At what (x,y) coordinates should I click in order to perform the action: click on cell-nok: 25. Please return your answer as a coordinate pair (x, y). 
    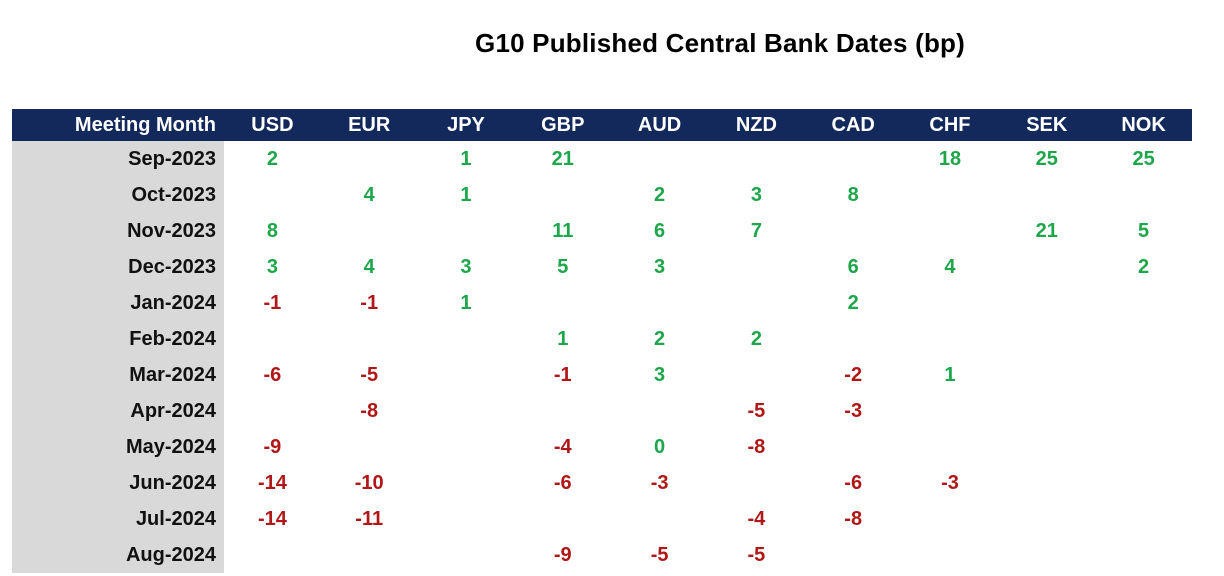
    Looking at the image, I should click on (1143, 158).